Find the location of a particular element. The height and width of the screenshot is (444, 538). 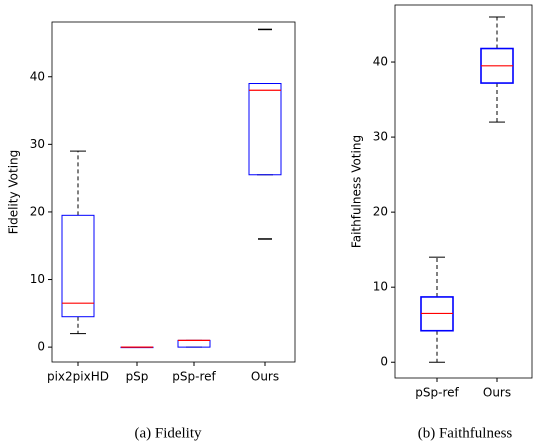

y-axis-label: Faithfulness Voting is located at coordinates (357, 191).